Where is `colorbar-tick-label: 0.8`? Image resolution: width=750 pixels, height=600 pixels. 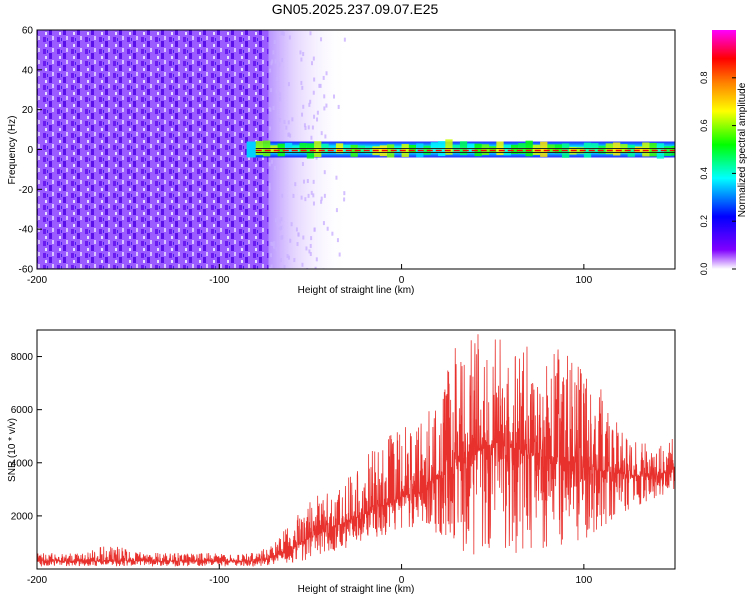 colorbar-tick-label: 0.8 is located at coordinates (704, 78).